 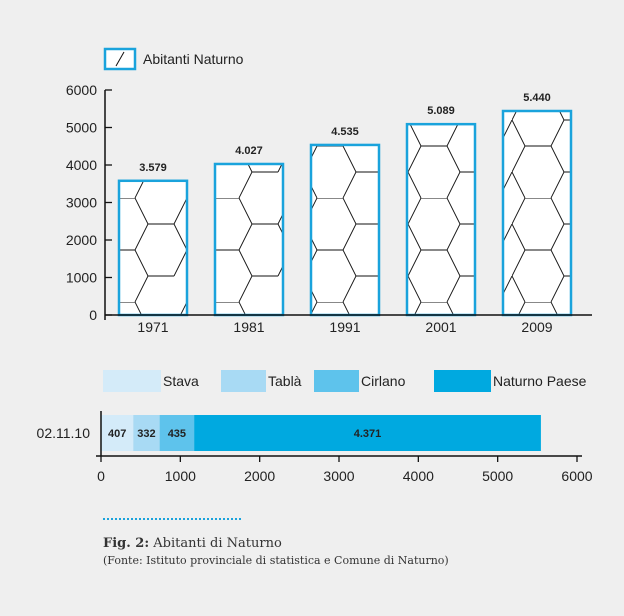 I want to click on bar-value-label: 5.440, so click(x=537, y=98).